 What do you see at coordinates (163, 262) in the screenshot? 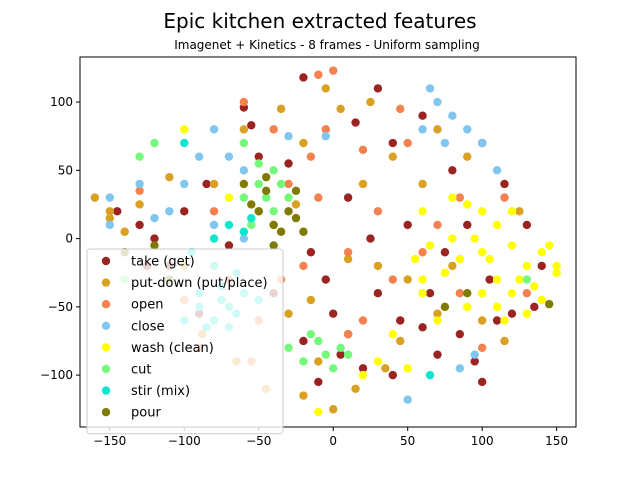
I see `legend-label: take (get)` at bounding box center [163, 262].